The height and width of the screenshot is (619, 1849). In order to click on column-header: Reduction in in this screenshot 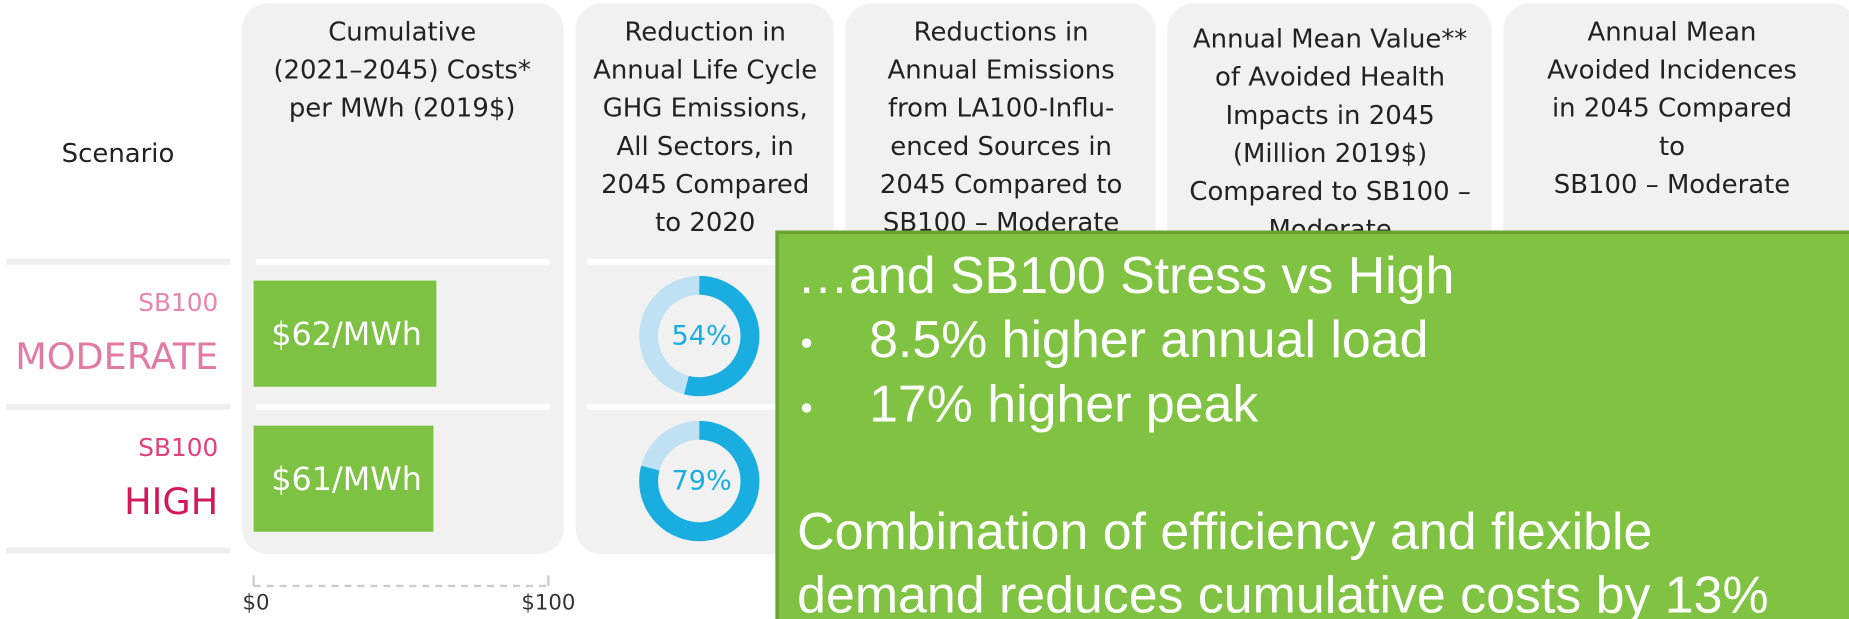, I will do `click(704, 33)`.